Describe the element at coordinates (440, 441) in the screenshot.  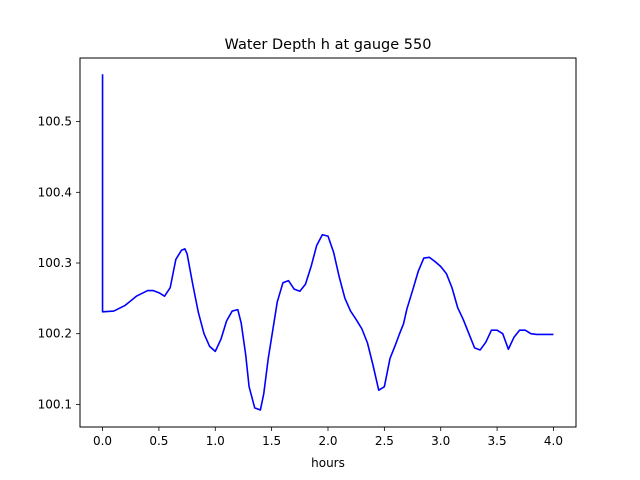
I see `x-tick-label: 3.0` at that location.